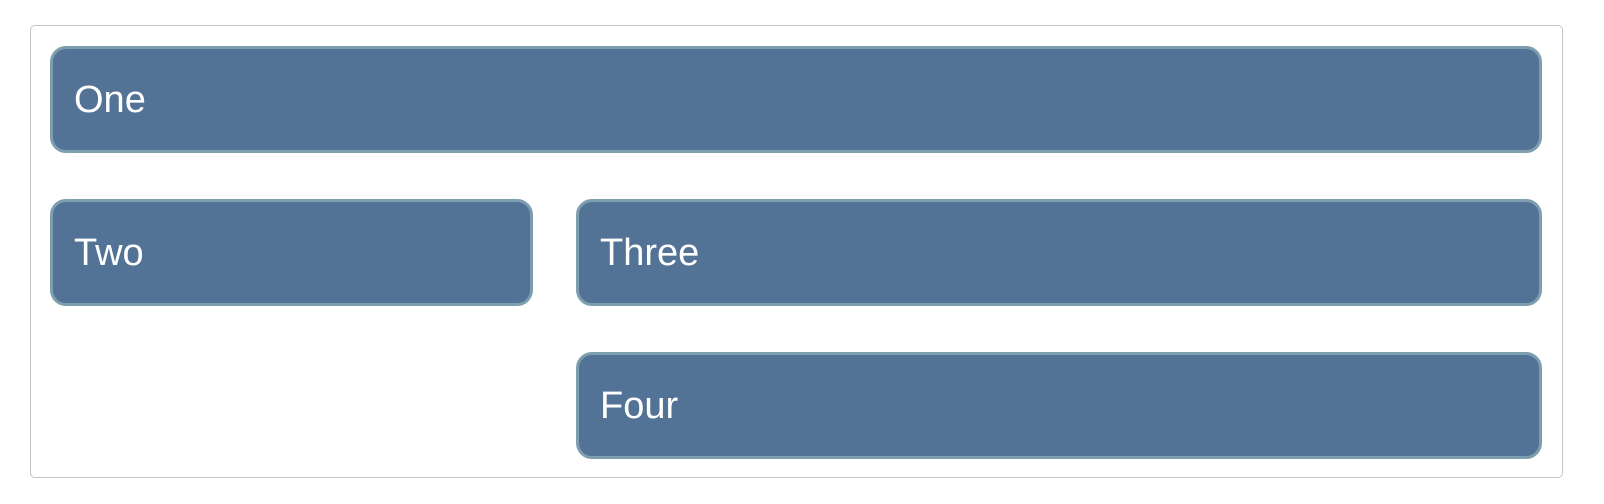 This screenshot has width=1604, height=504. What do you see at coordinates (109, 252) in the screenshot?
I see `grid-item-label: Two` at bounding box center [109, 252].